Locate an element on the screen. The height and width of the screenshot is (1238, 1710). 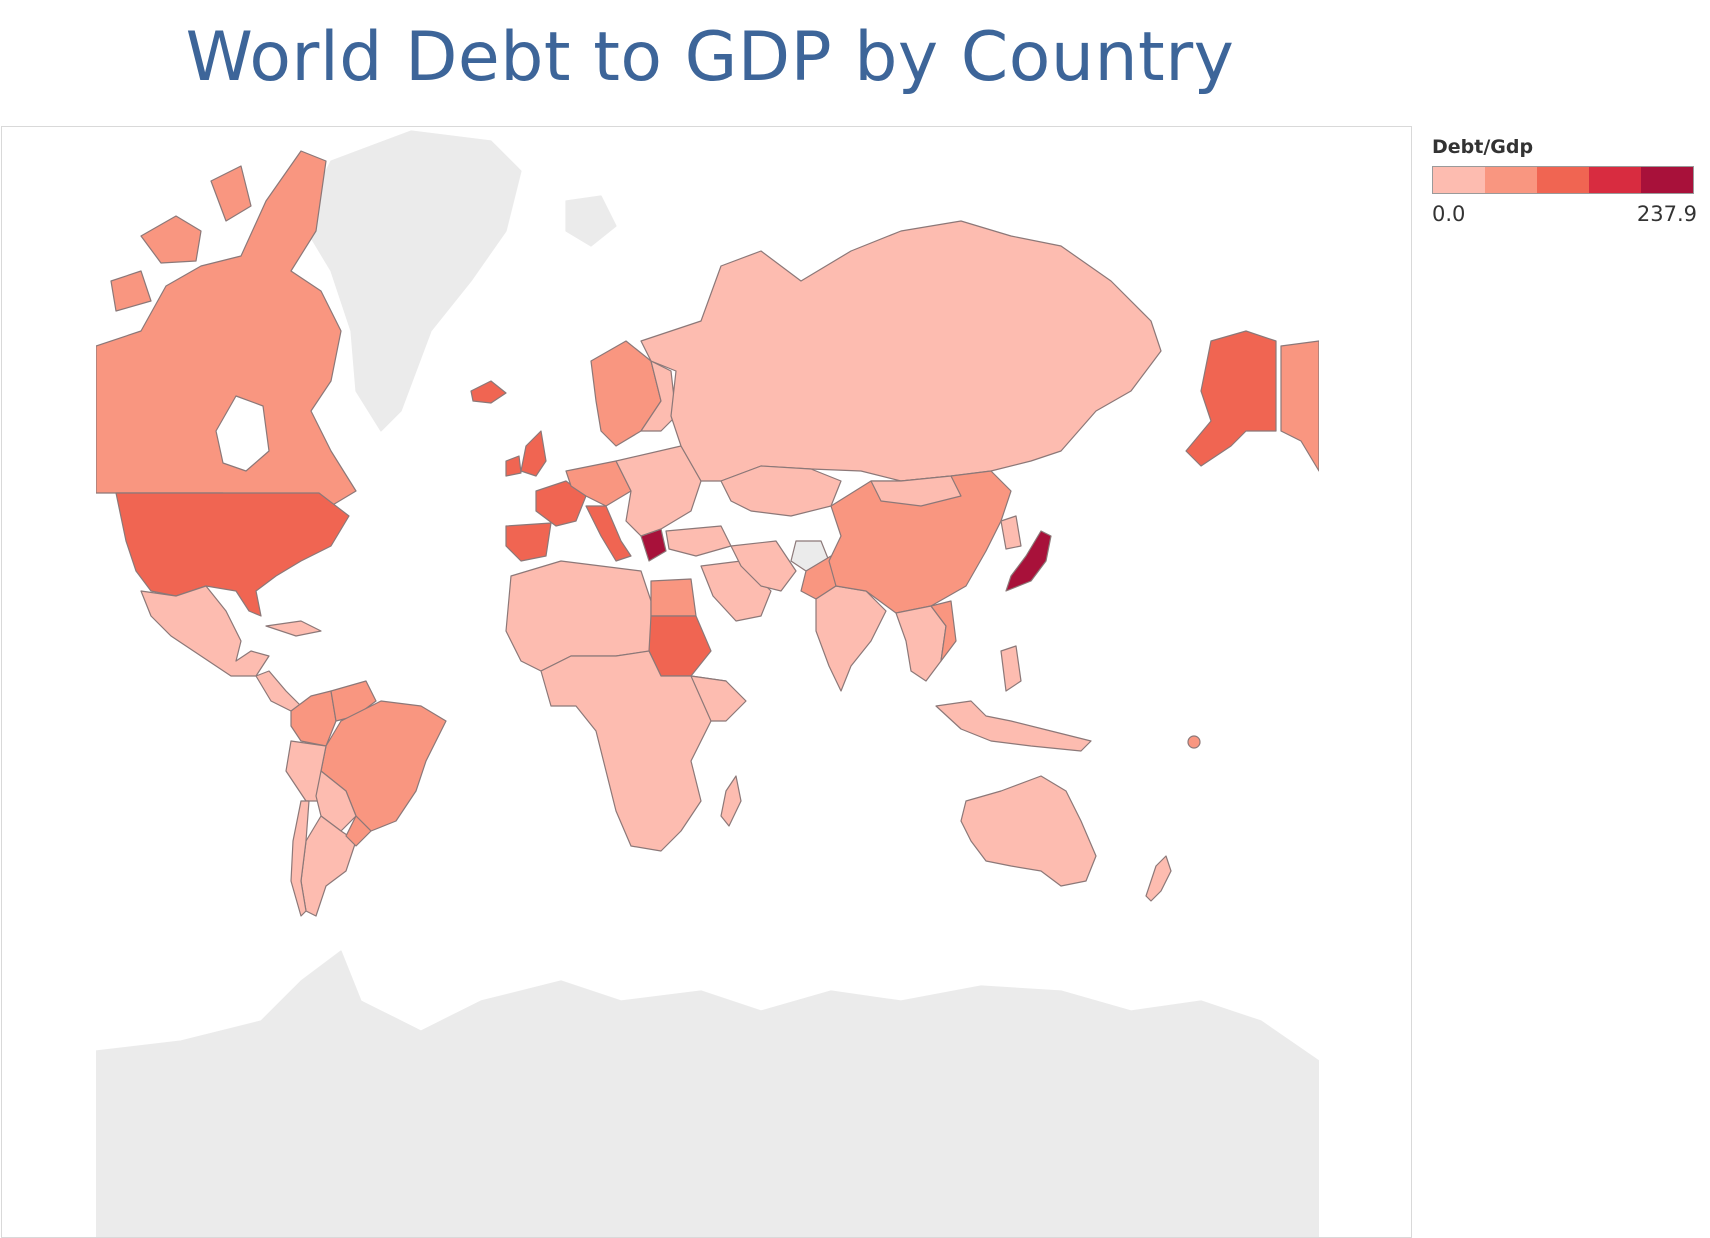
country-italy is located at coordinates (608, 533).